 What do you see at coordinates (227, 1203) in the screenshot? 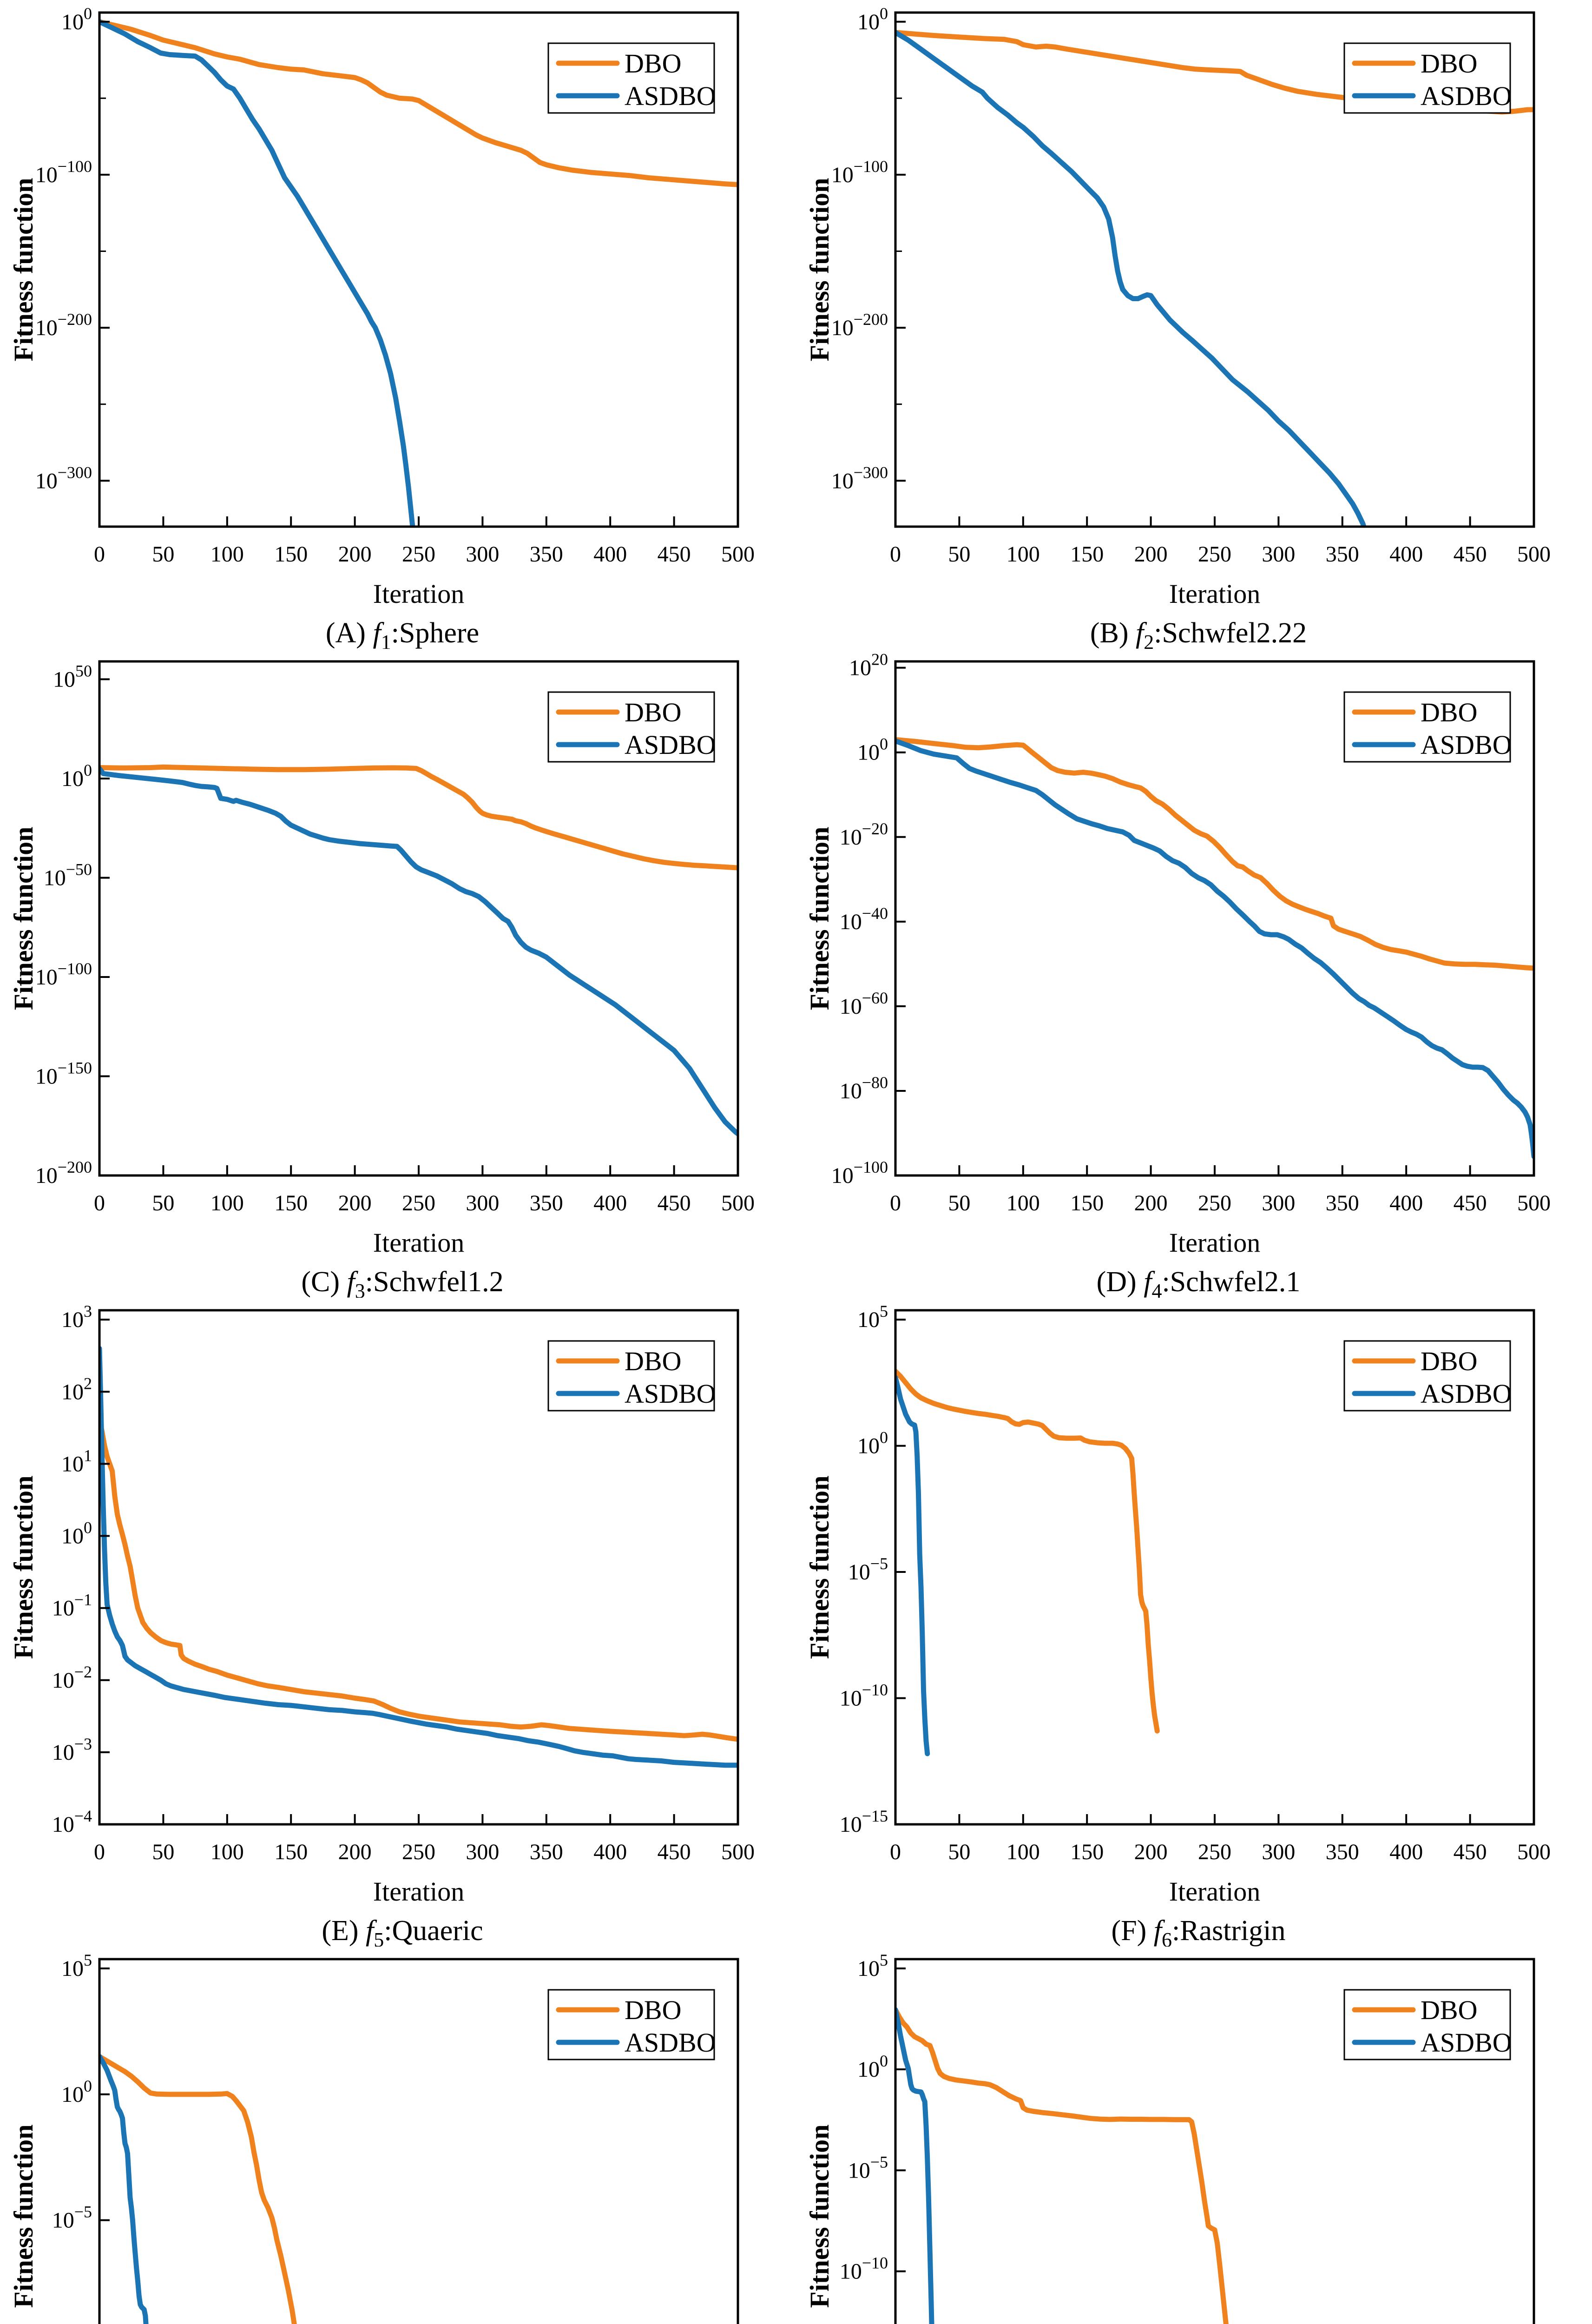
I see `x-tick-label: 100` at bounding box center [227, 1203].